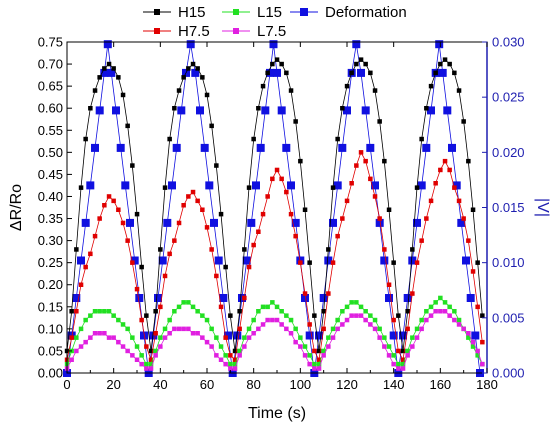  Describe the element at coordinates (66, 384) in the screenshot. I see `x-tick-label: 0` at that location.